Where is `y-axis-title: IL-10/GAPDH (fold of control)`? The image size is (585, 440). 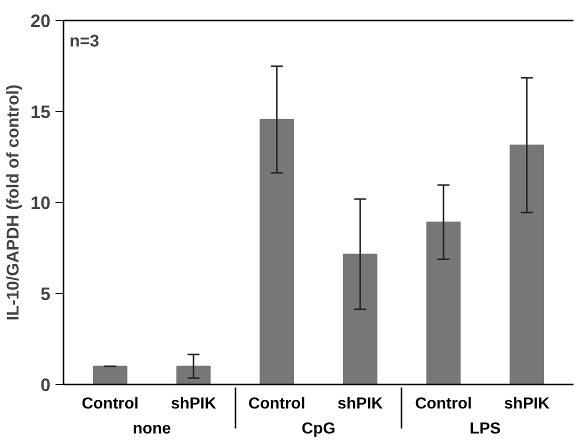 y-axis-title: IL-10/GAPDH (fold of control) is located at coordinates (12, 202).